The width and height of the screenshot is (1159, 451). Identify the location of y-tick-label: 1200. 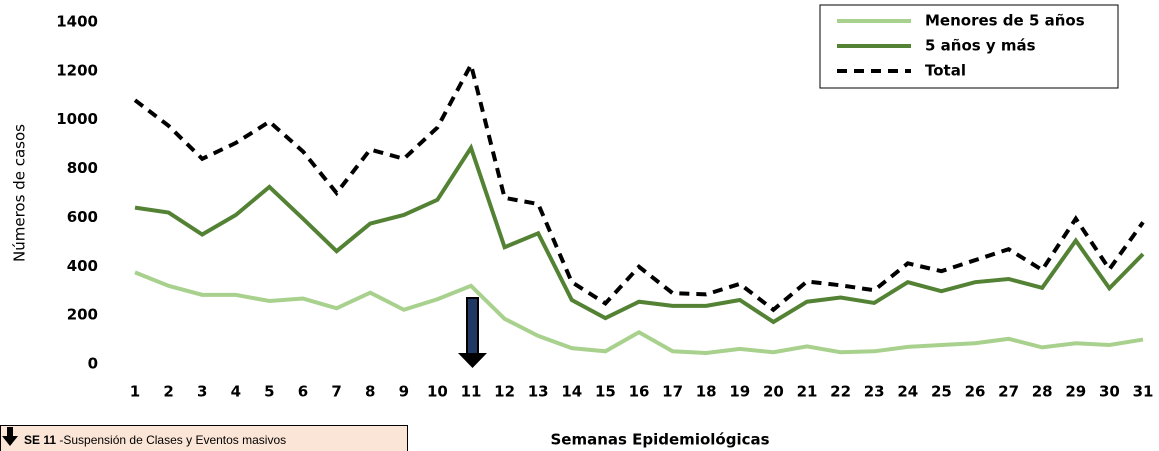
(77, 70).